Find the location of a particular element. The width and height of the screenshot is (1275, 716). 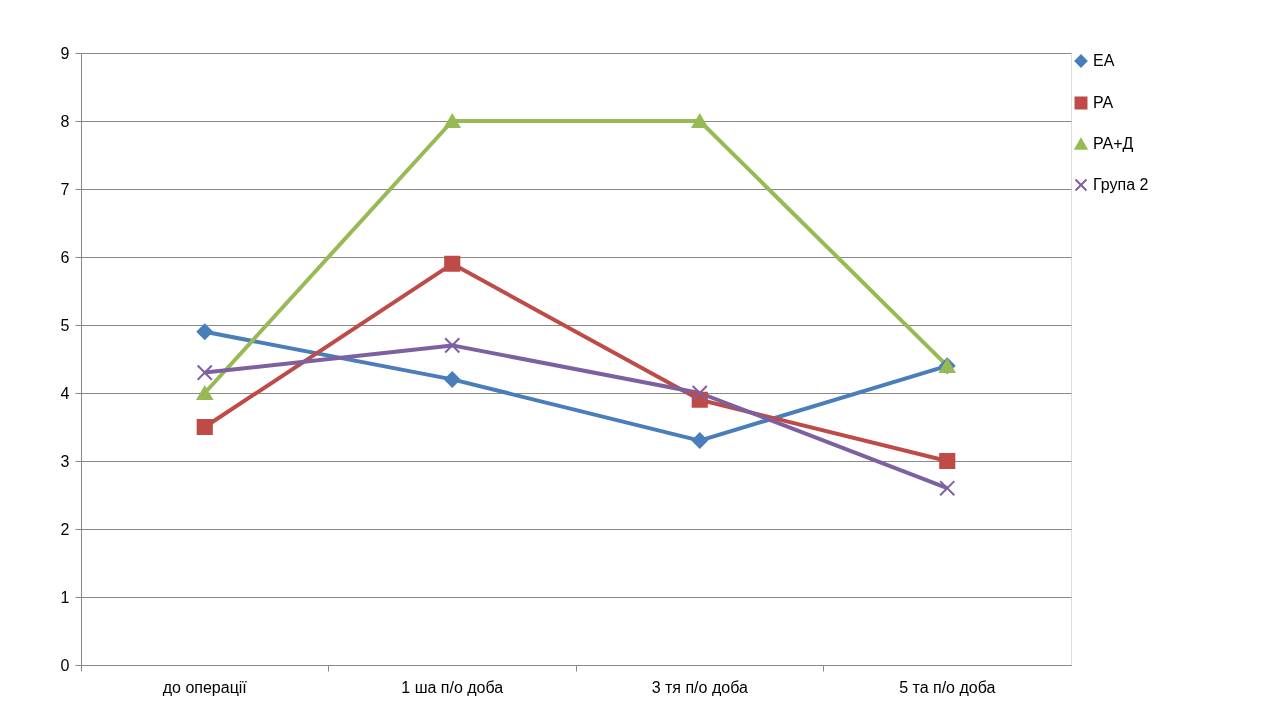

y-tick-label: 0 is located at coordinates (65, 665).